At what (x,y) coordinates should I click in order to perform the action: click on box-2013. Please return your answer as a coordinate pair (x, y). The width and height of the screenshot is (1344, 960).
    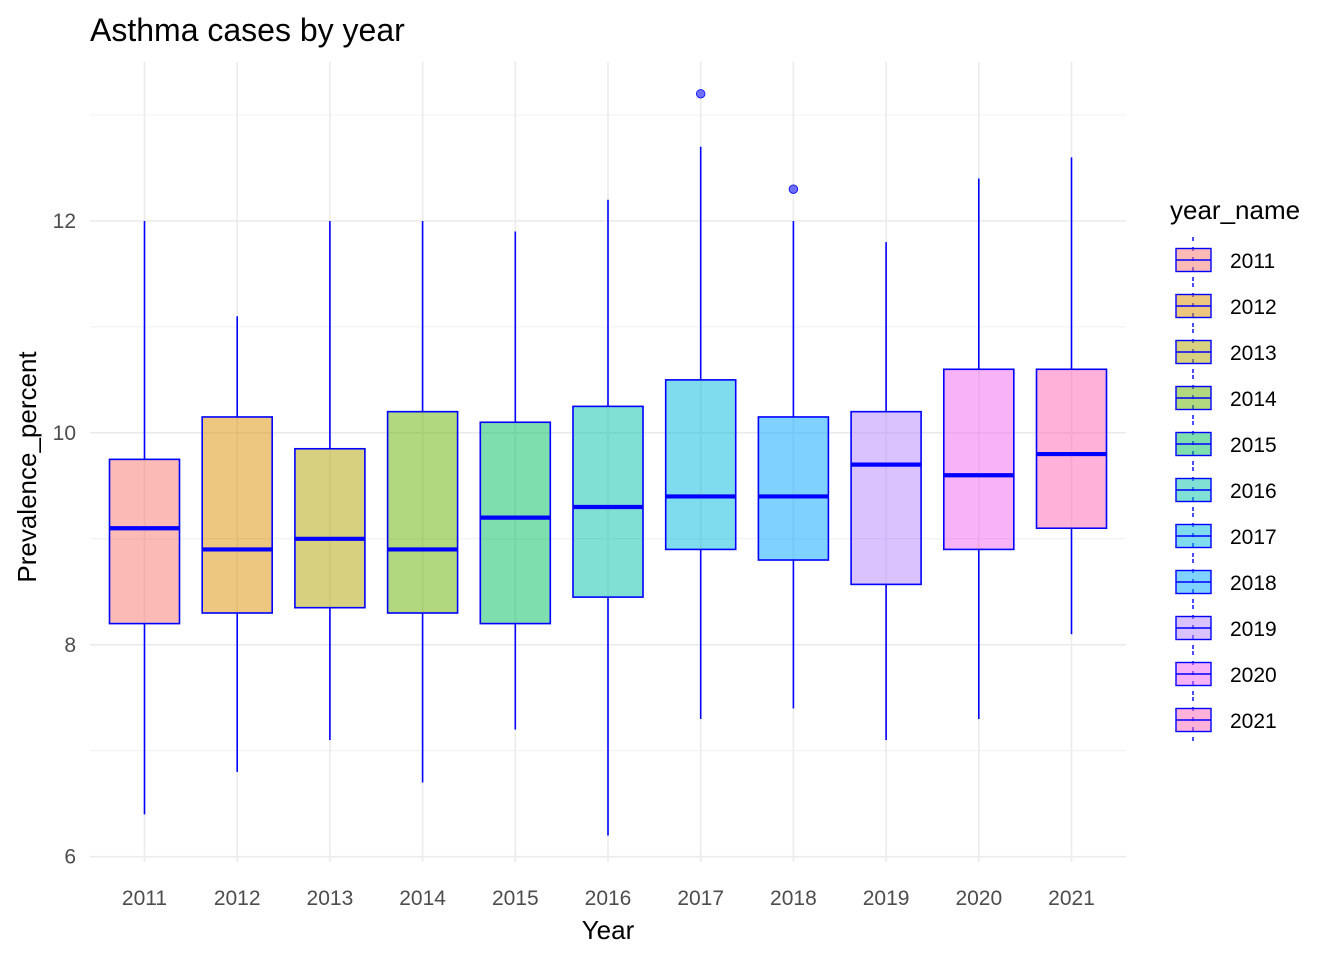
    Looking at the image, I should click on (330, 480).